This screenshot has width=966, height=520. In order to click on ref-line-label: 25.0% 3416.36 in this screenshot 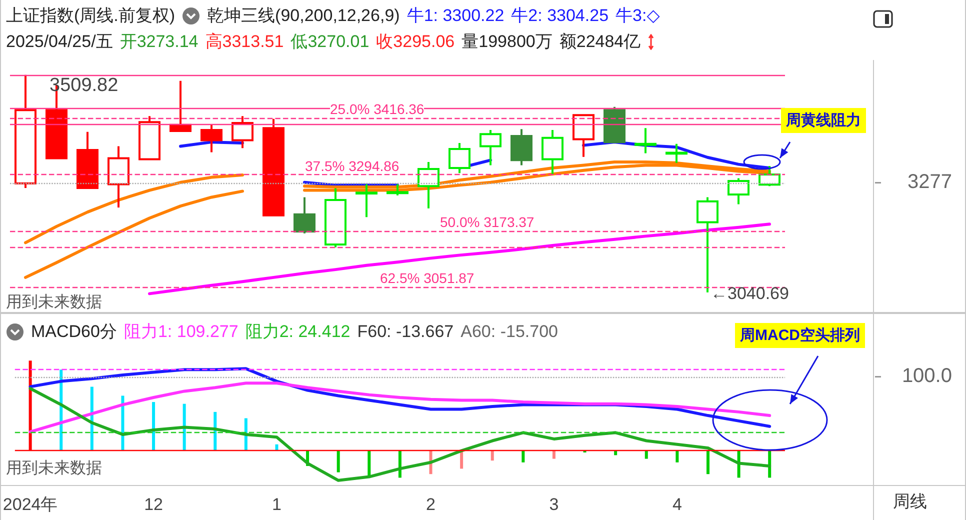, I will do `click(377, 109)`.